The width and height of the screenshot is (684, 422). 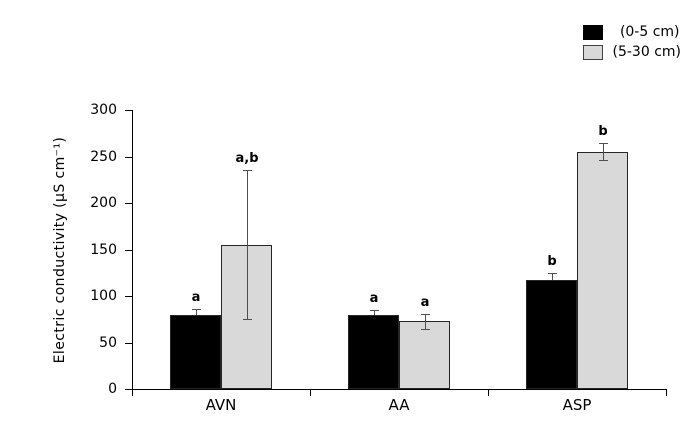 I want to click on sig-label: a,b, so click(x=247, y=158).